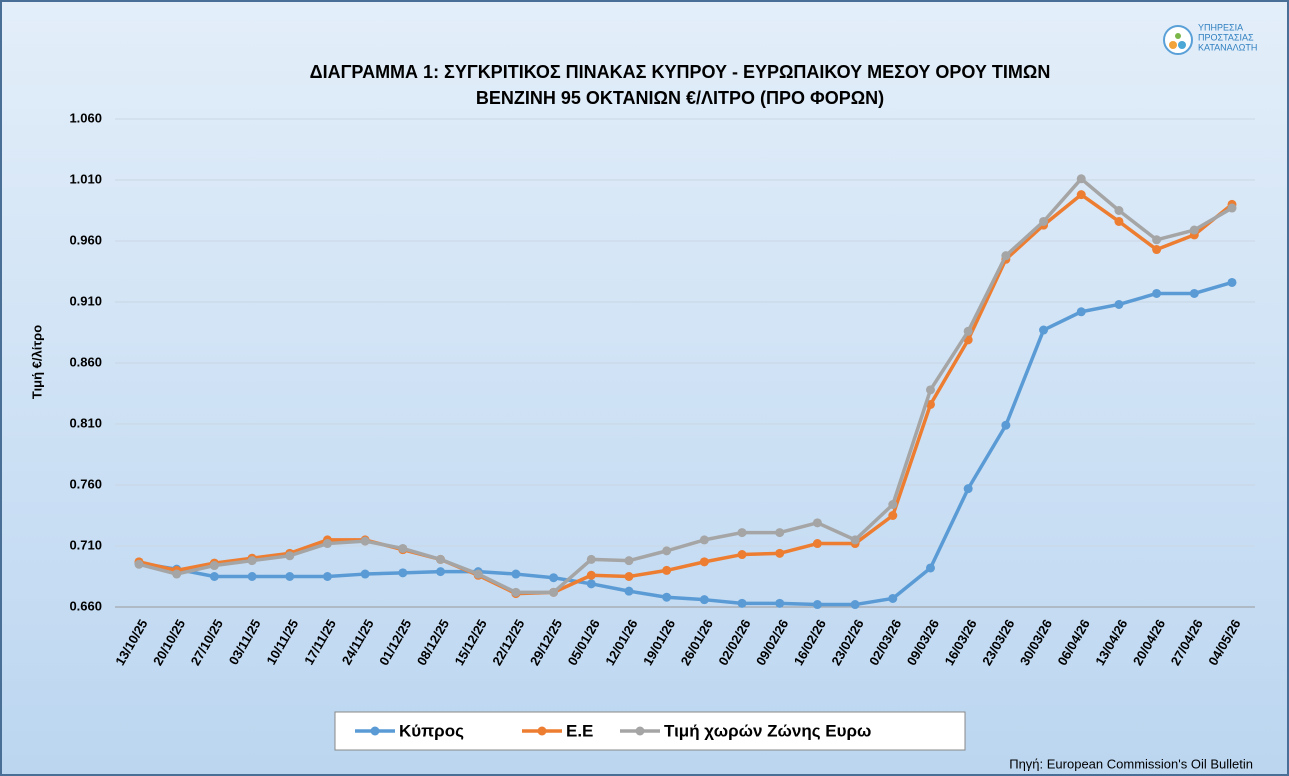 The height and width of the screenshot is (776, 1289). I want to click on logo-icon, so click(1178, 40).